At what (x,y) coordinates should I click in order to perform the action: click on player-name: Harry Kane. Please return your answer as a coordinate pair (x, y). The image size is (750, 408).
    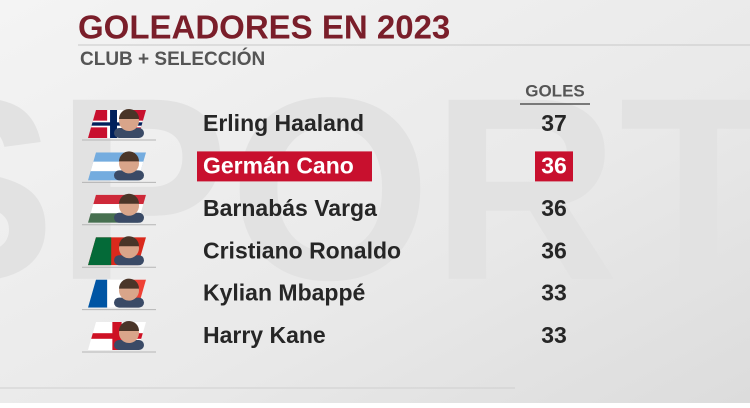
    Looking at the image, I should click on (264, 335).